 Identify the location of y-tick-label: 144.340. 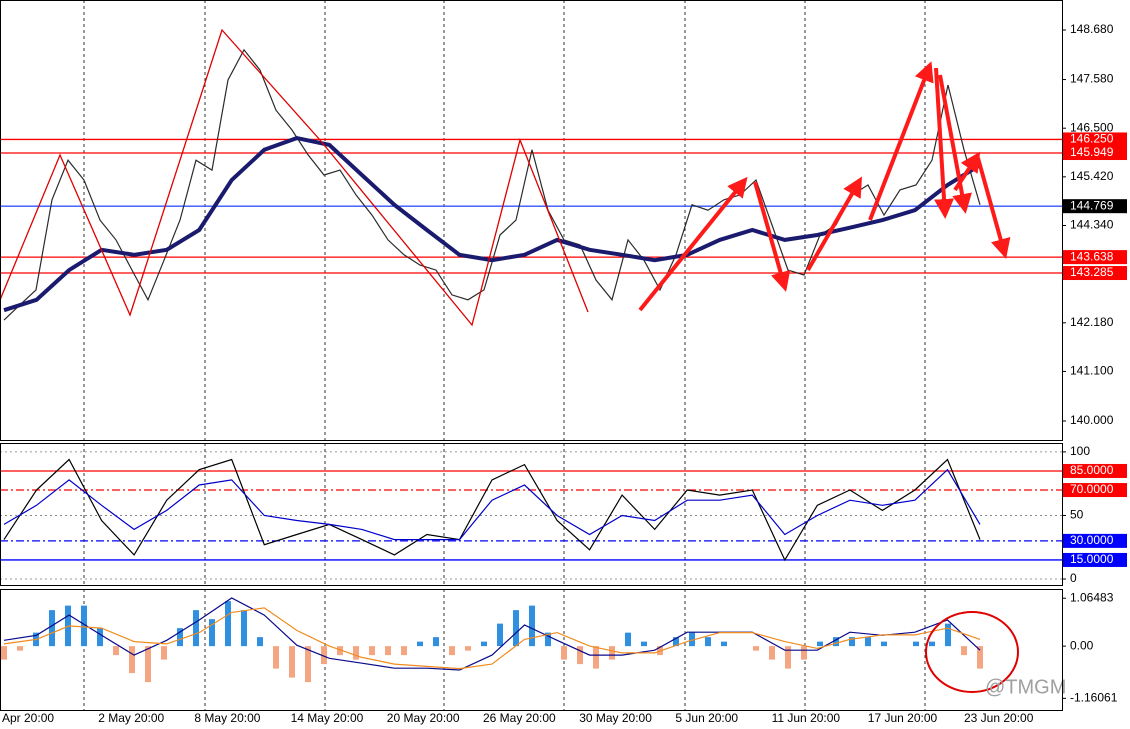
(1092, 225).